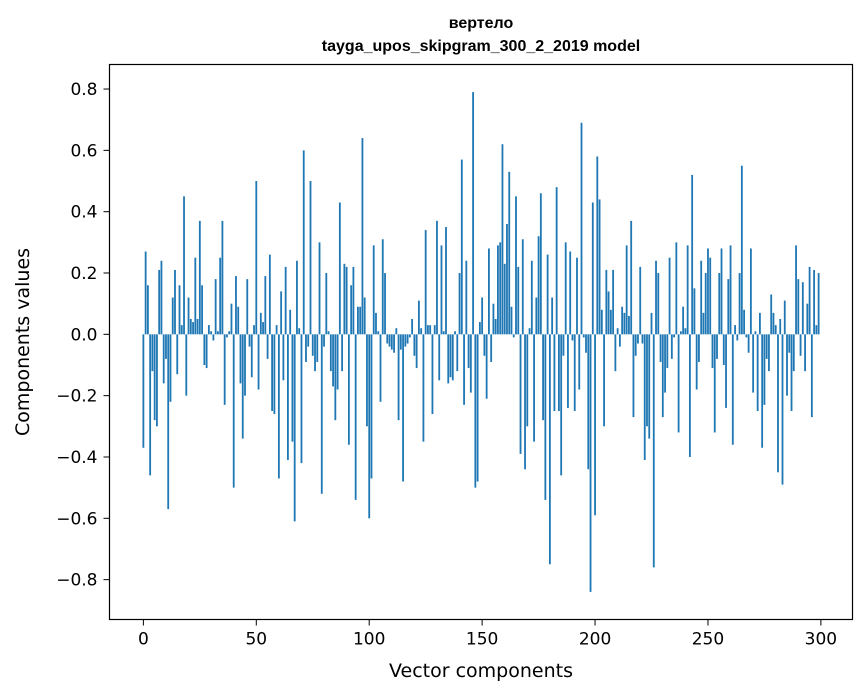 The height and width of the screenshot is (696, 867). What do you see at coordinates (83, 151) in the screenshot?
I see `y-tick-label: 0.6` at bounding box center [83, 151].